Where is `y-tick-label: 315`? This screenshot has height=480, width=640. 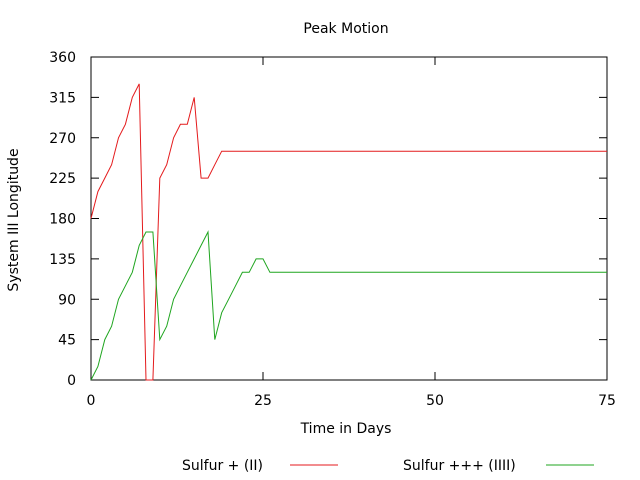
y-tick-label: 315 is located at coordinates (62, 98).